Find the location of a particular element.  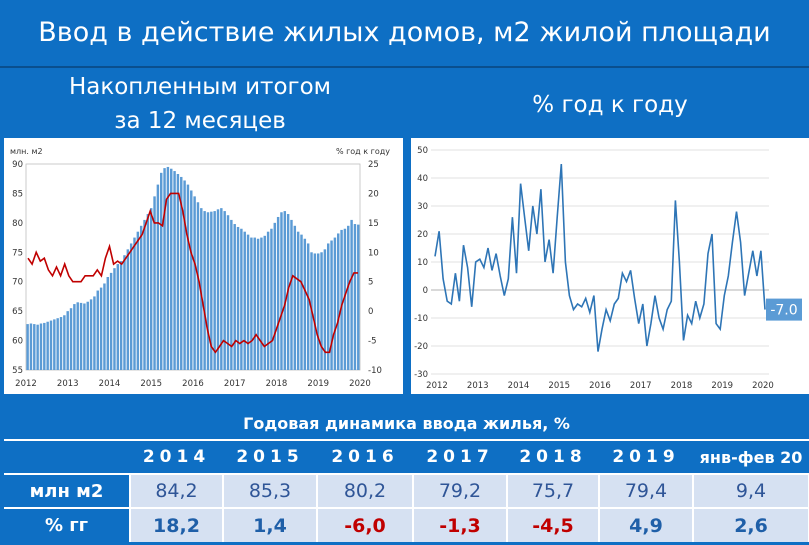

divider is located at coordinates (404, 67).